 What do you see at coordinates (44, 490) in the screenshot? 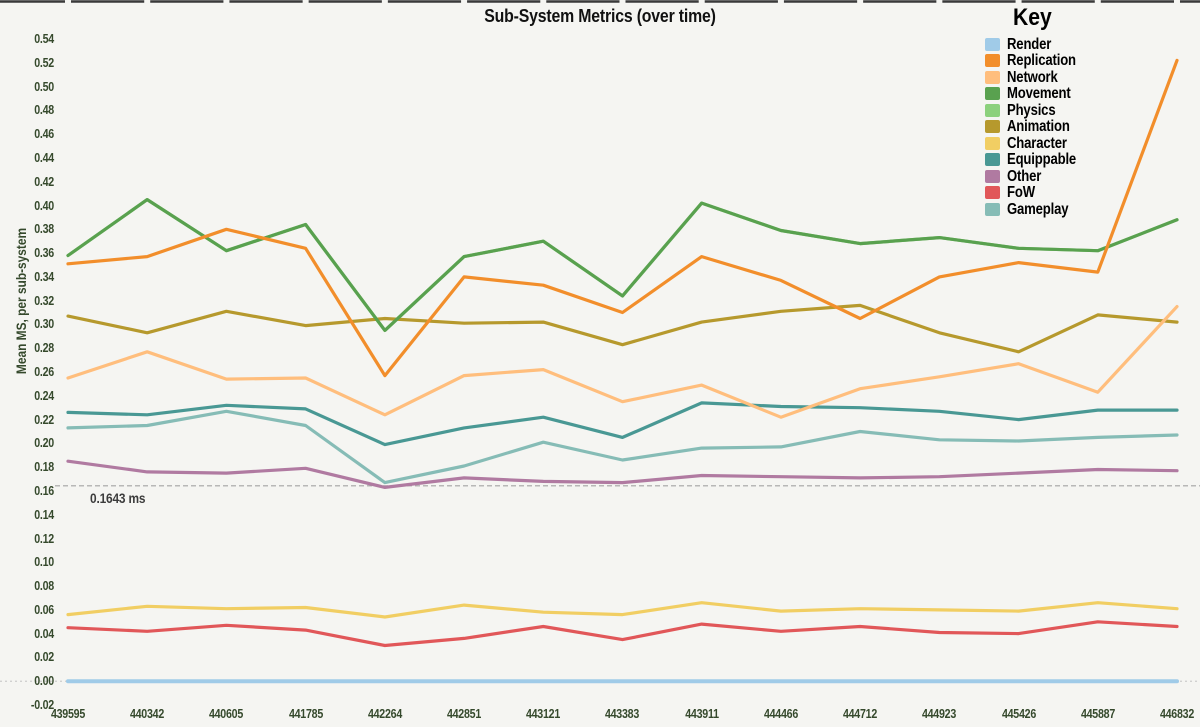
I see `y-tick-label: 0.16` at bounding box center [44, 490].